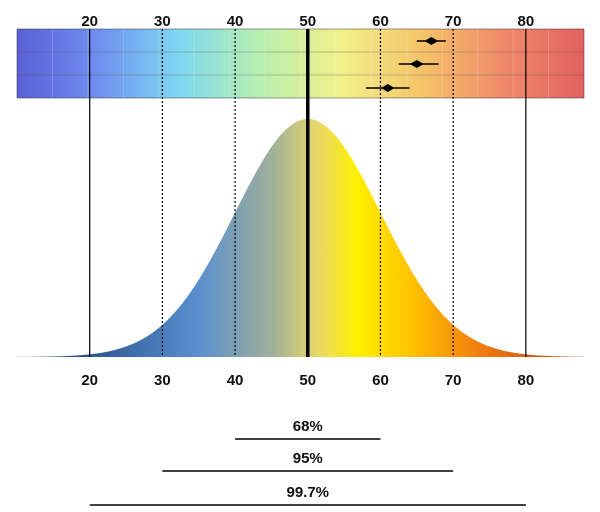  What do you see at coordinates (235, 380) in the screenshot?
I see `x-tick-label-bottom: 40` at bounding box center [235, 380].